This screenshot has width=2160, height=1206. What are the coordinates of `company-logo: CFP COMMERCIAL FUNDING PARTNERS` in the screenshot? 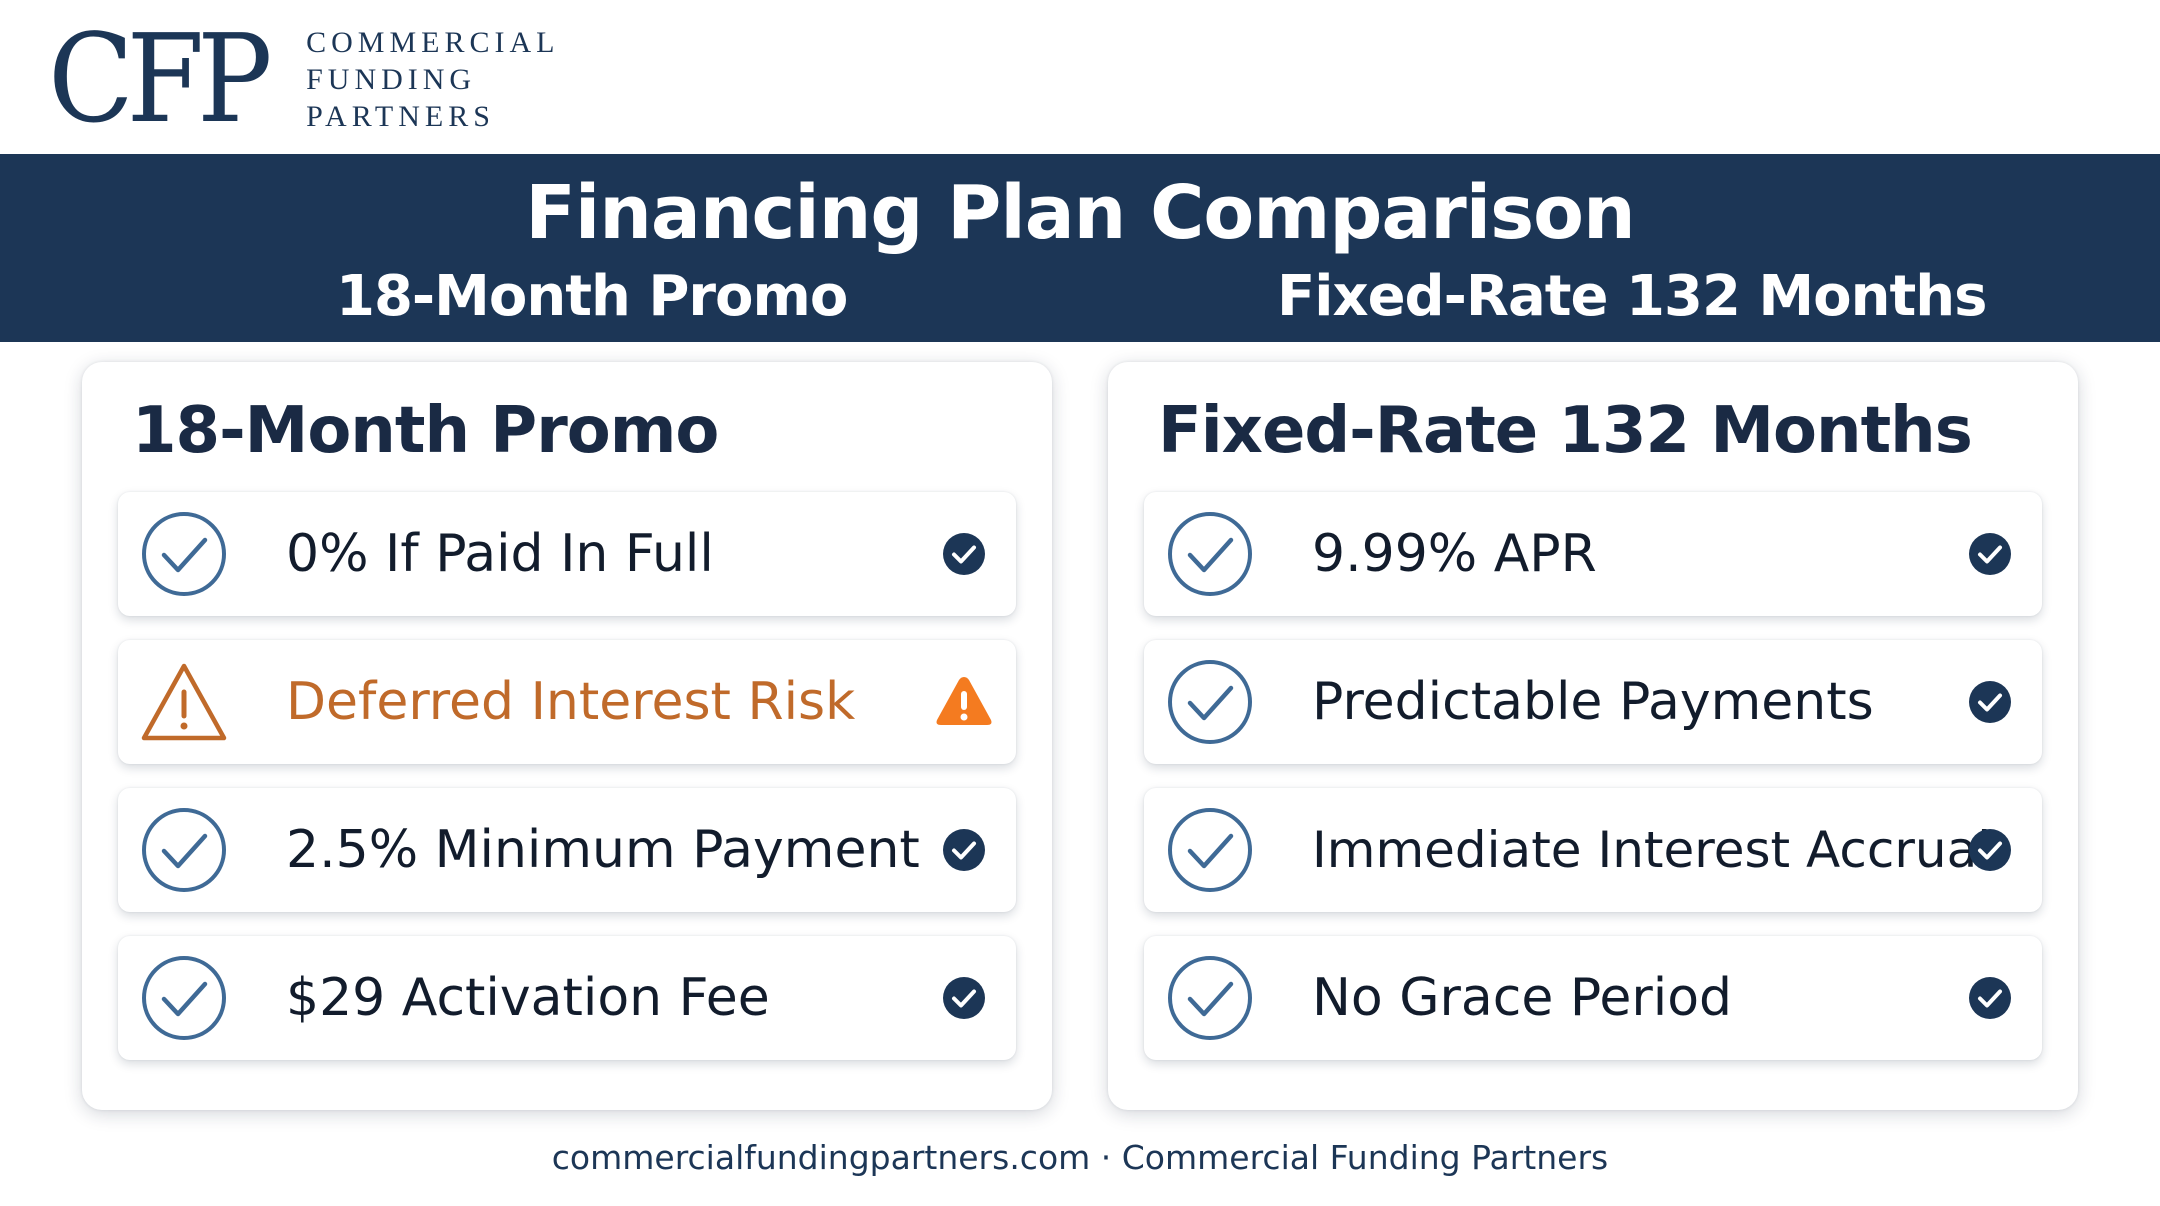 It's located at (303, 79).